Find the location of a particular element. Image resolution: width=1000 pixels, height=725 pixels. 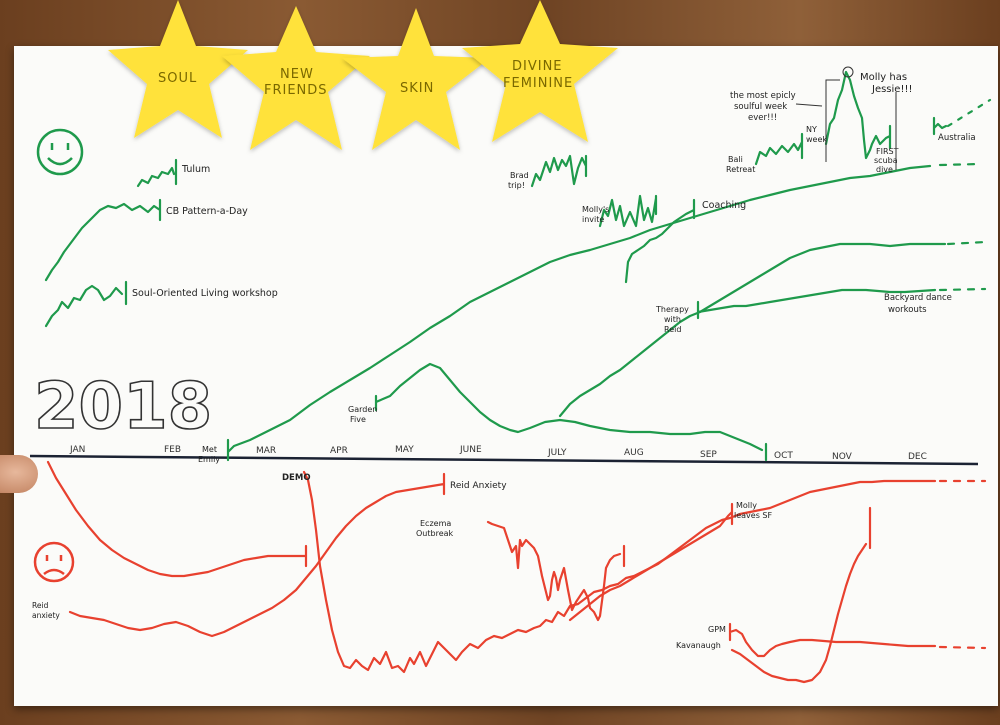

label-met-emily-2: Emily is located at coordinates (209, 459).